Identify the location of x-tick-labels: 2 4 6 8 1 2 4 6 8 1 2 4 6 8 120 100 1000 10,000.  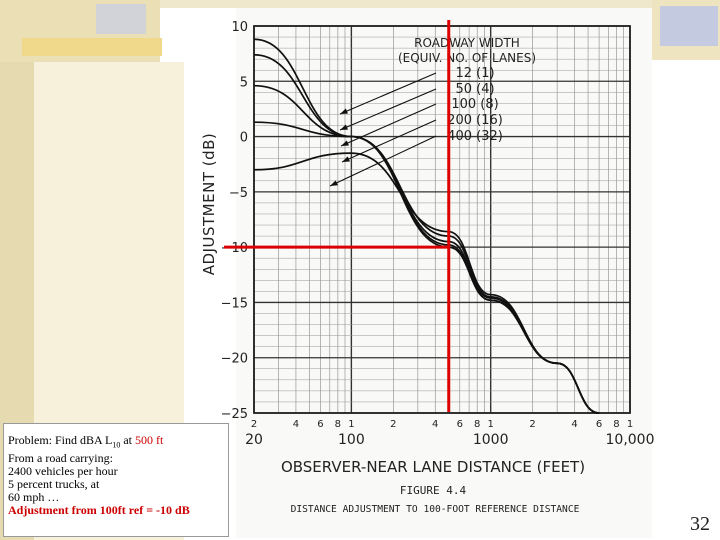
(449, 433).